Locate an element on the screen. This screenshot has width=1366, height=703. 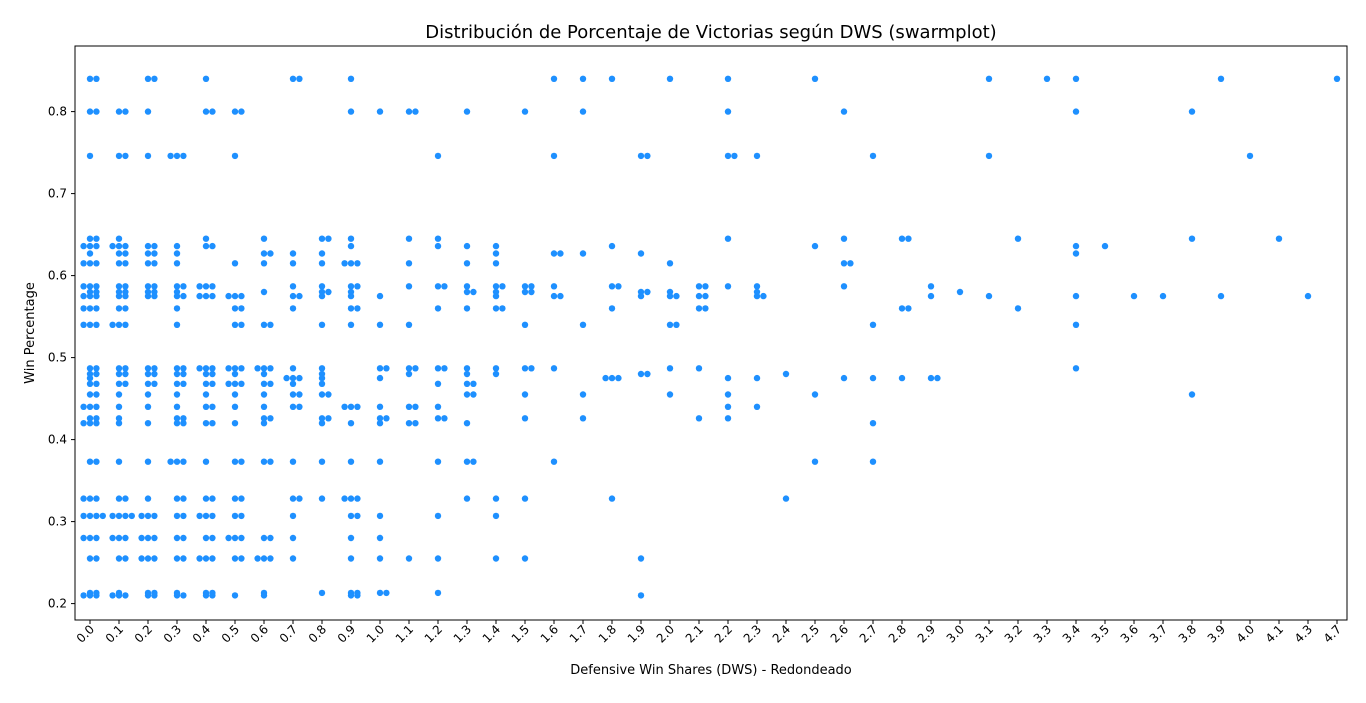
y-axis-label: Win Percentage is located at coordinates (30, 333).